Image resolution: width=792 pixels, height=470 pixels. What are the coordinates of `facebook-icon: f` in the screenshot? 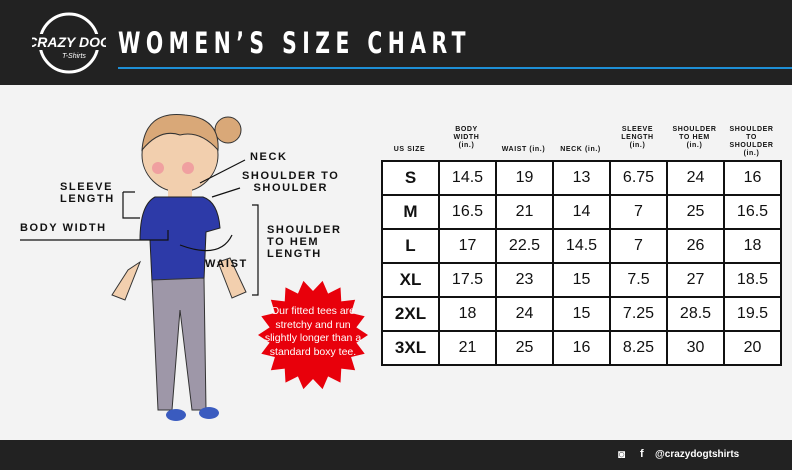 It's located at (642, 454).